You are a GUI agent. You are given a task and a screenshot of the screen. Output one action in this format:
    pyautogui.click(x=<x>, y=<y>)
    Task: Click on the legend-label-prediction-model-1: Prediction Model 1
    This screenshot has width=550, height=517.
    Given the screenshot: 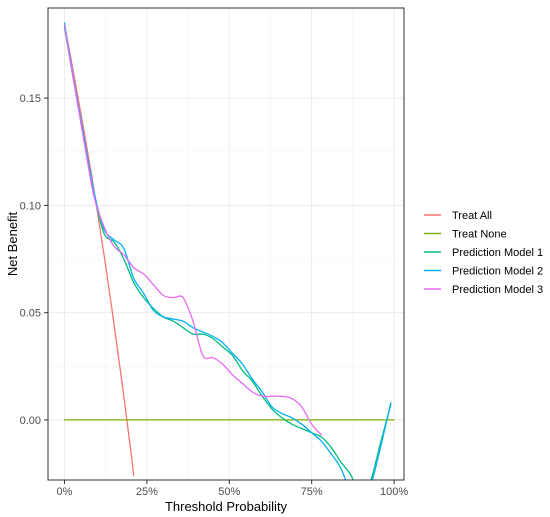 What is the action you would take?
    pyautogui.click(x=497, y=253)
    